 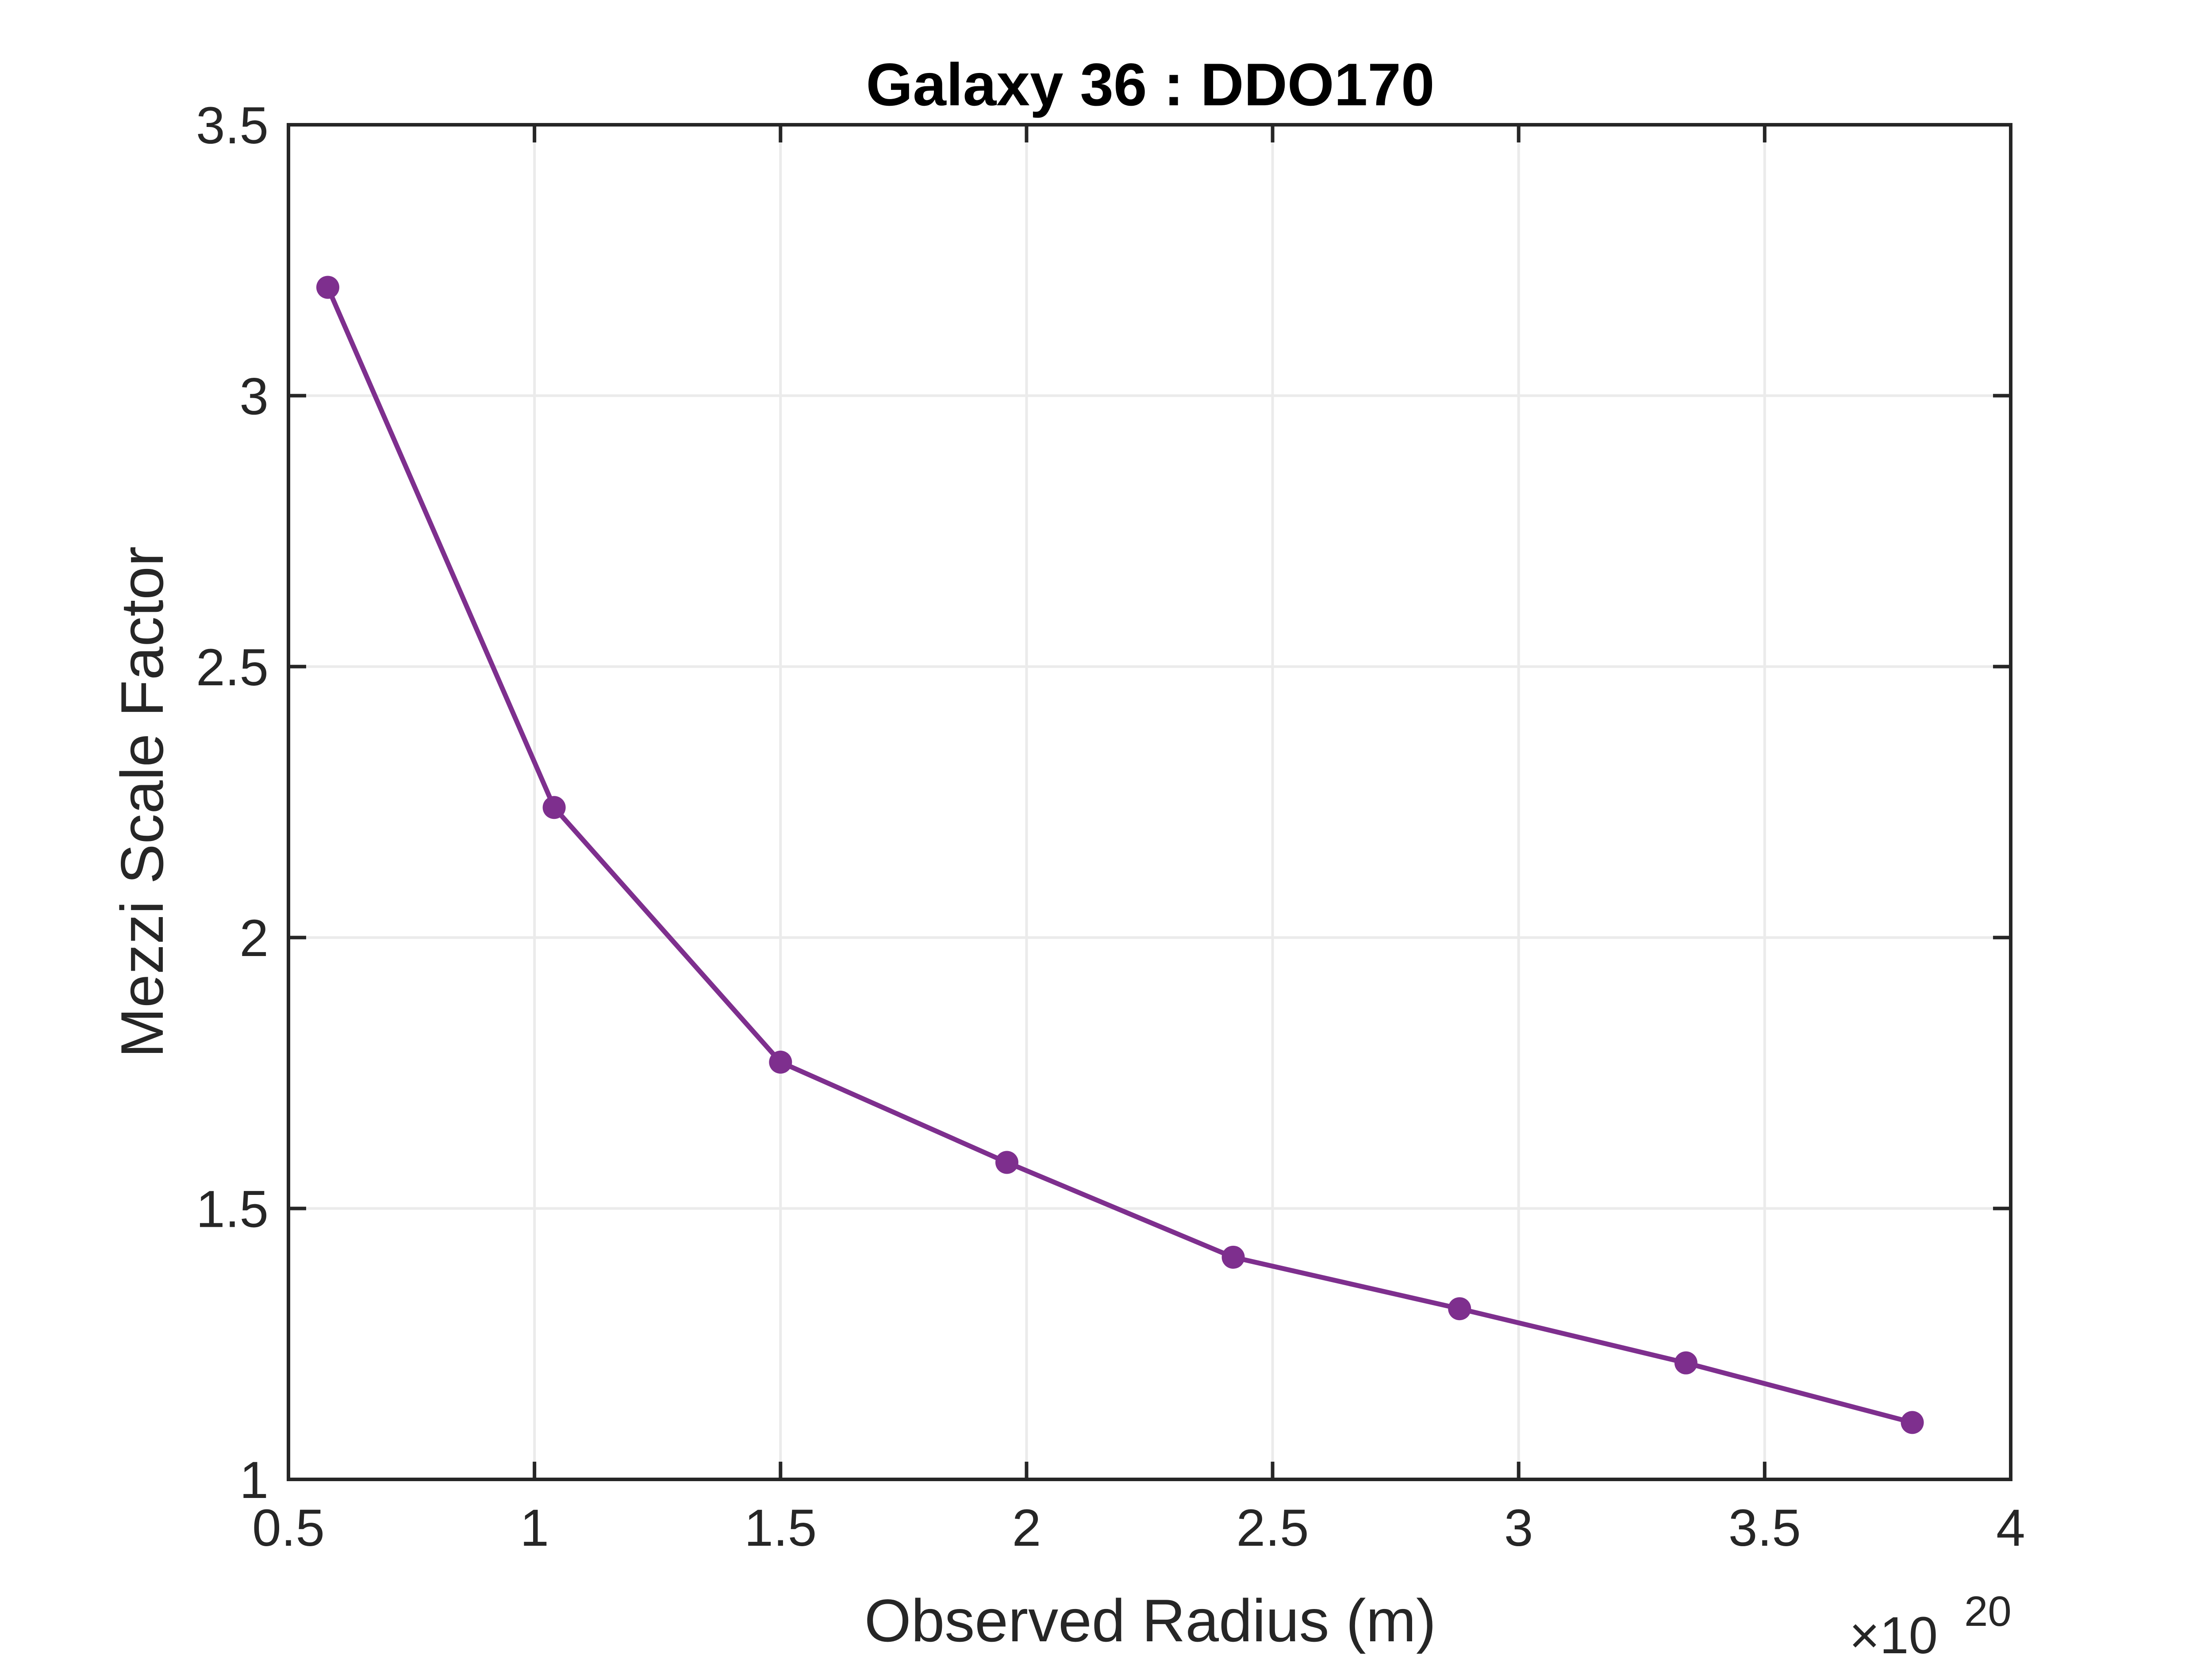 What do you see at coordinates (1519, 1528) in the screenshot?
I see `x-tick-label: 3` at bounding box center [1519, 1528].